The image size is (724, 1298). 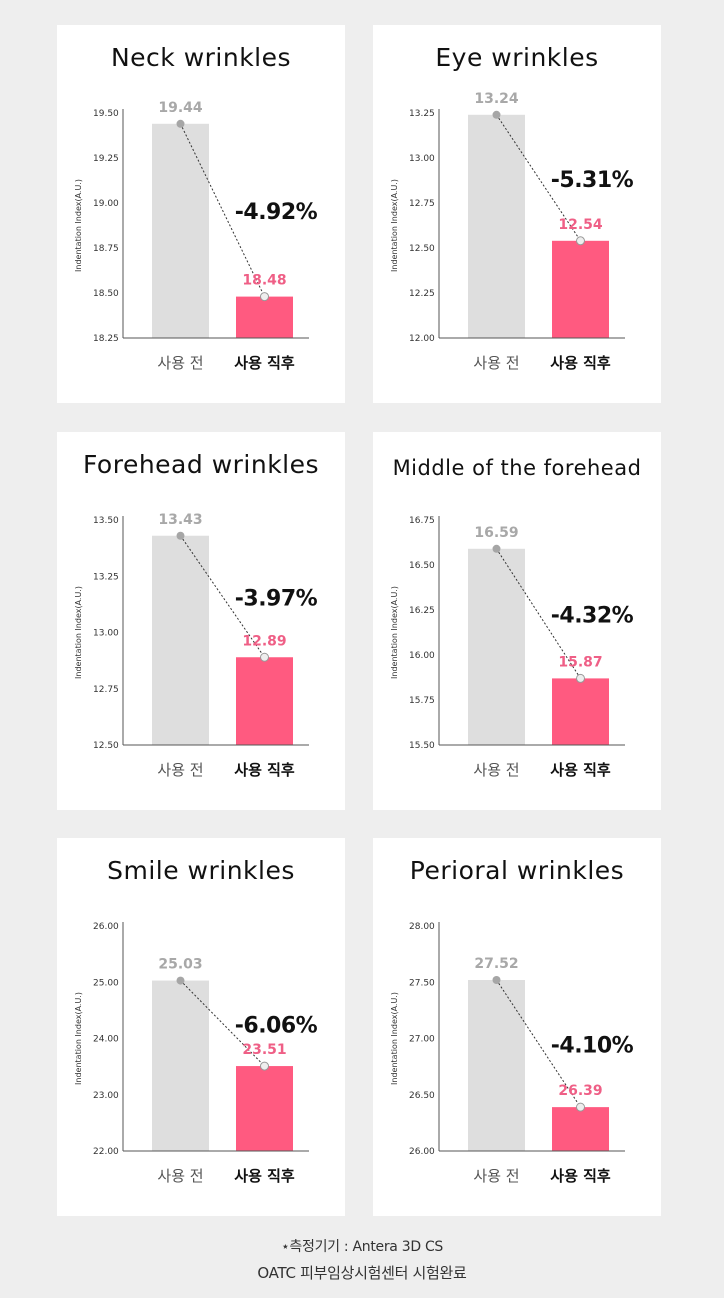 I want to click on y-tick-label: 12.00, so click(x=422, y=339).